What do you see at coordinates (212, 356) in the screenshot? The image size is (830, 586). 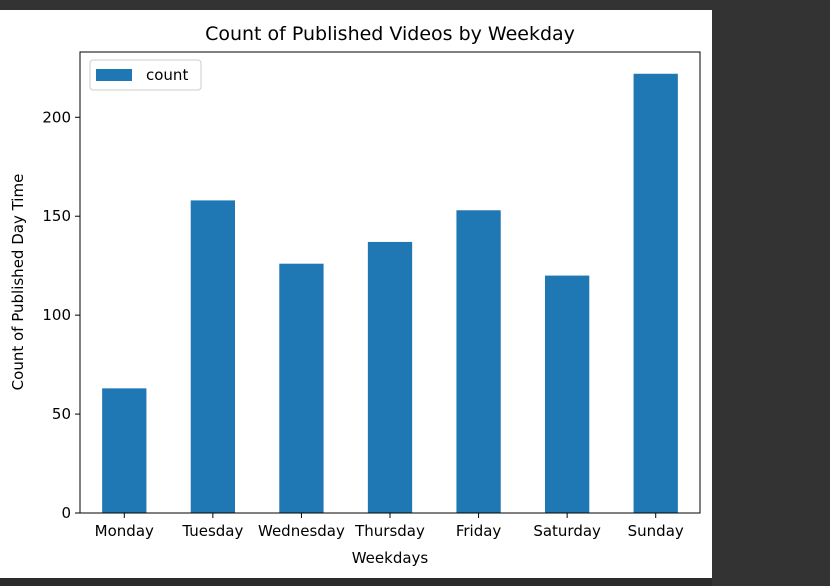 I see `bar-tuesday` at bounding box center [212, 356].